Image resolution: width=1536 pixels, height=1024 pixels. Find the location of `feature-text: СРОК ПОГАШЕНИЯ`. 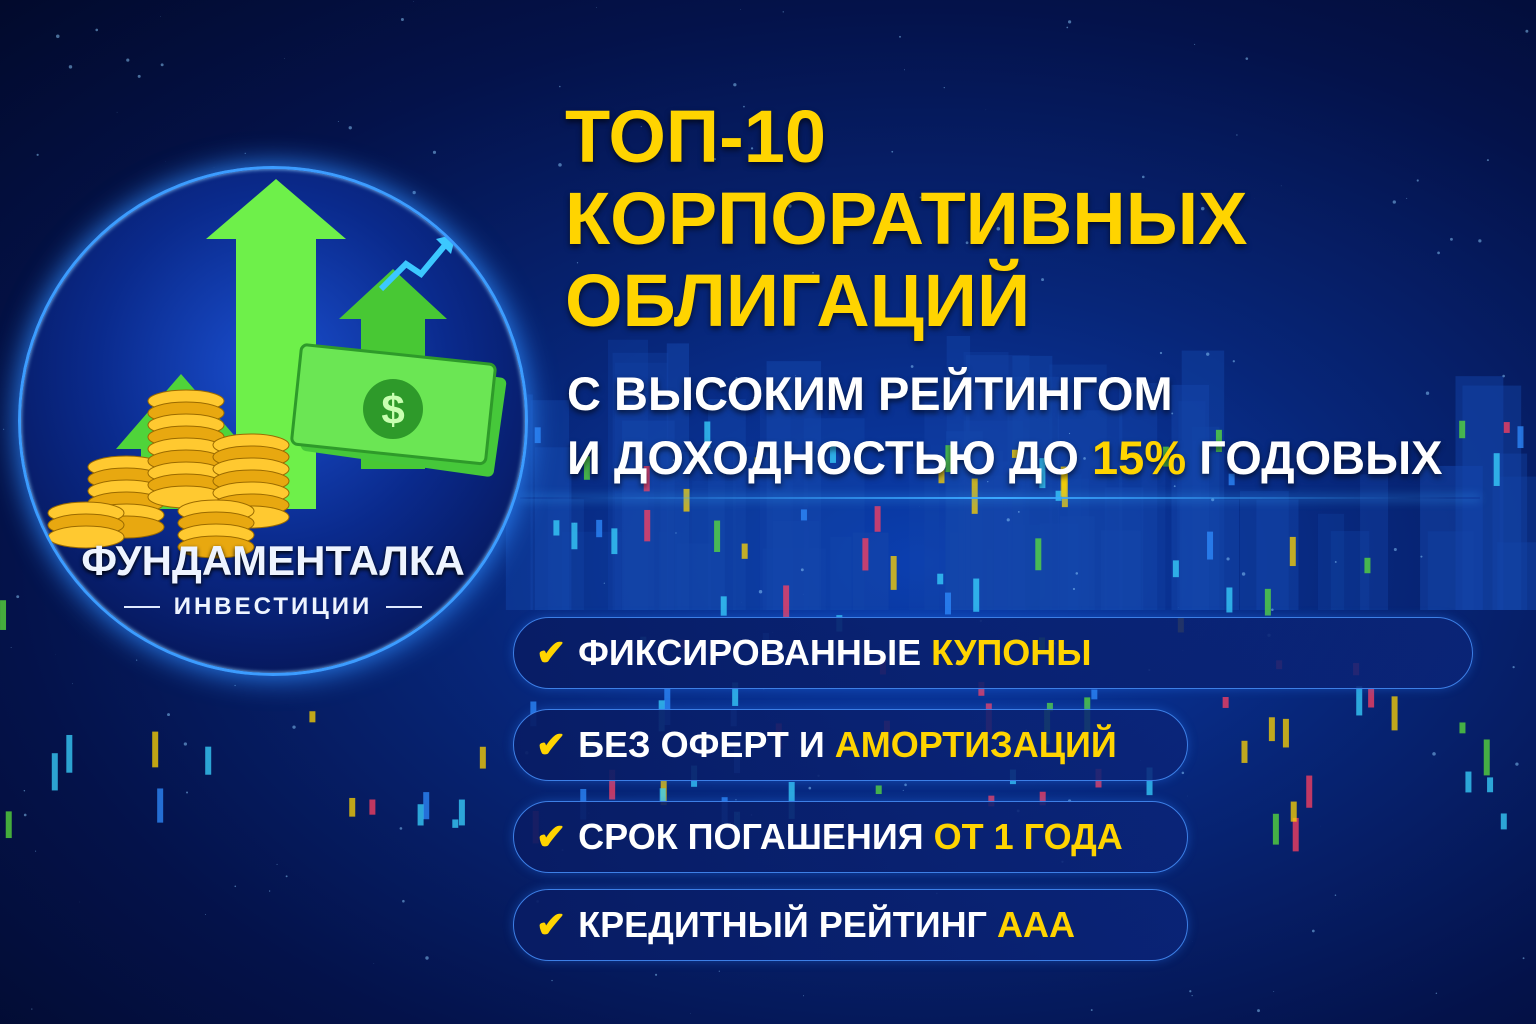

feature-text: СРОК ПОГАШЕНИЯ is located at coordinates (756, 836).